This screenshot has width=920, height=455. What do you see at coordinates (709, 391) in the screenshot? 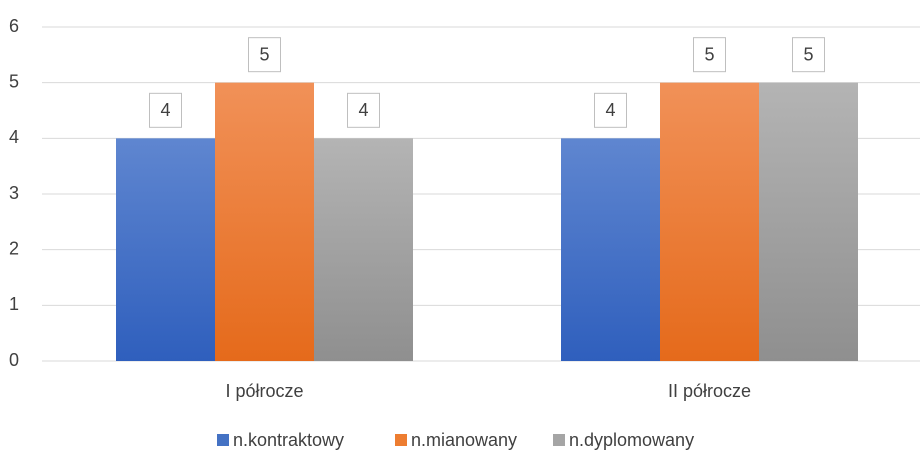
I see `x-tick-label: II półrocze` at bounding box center [709, 391].